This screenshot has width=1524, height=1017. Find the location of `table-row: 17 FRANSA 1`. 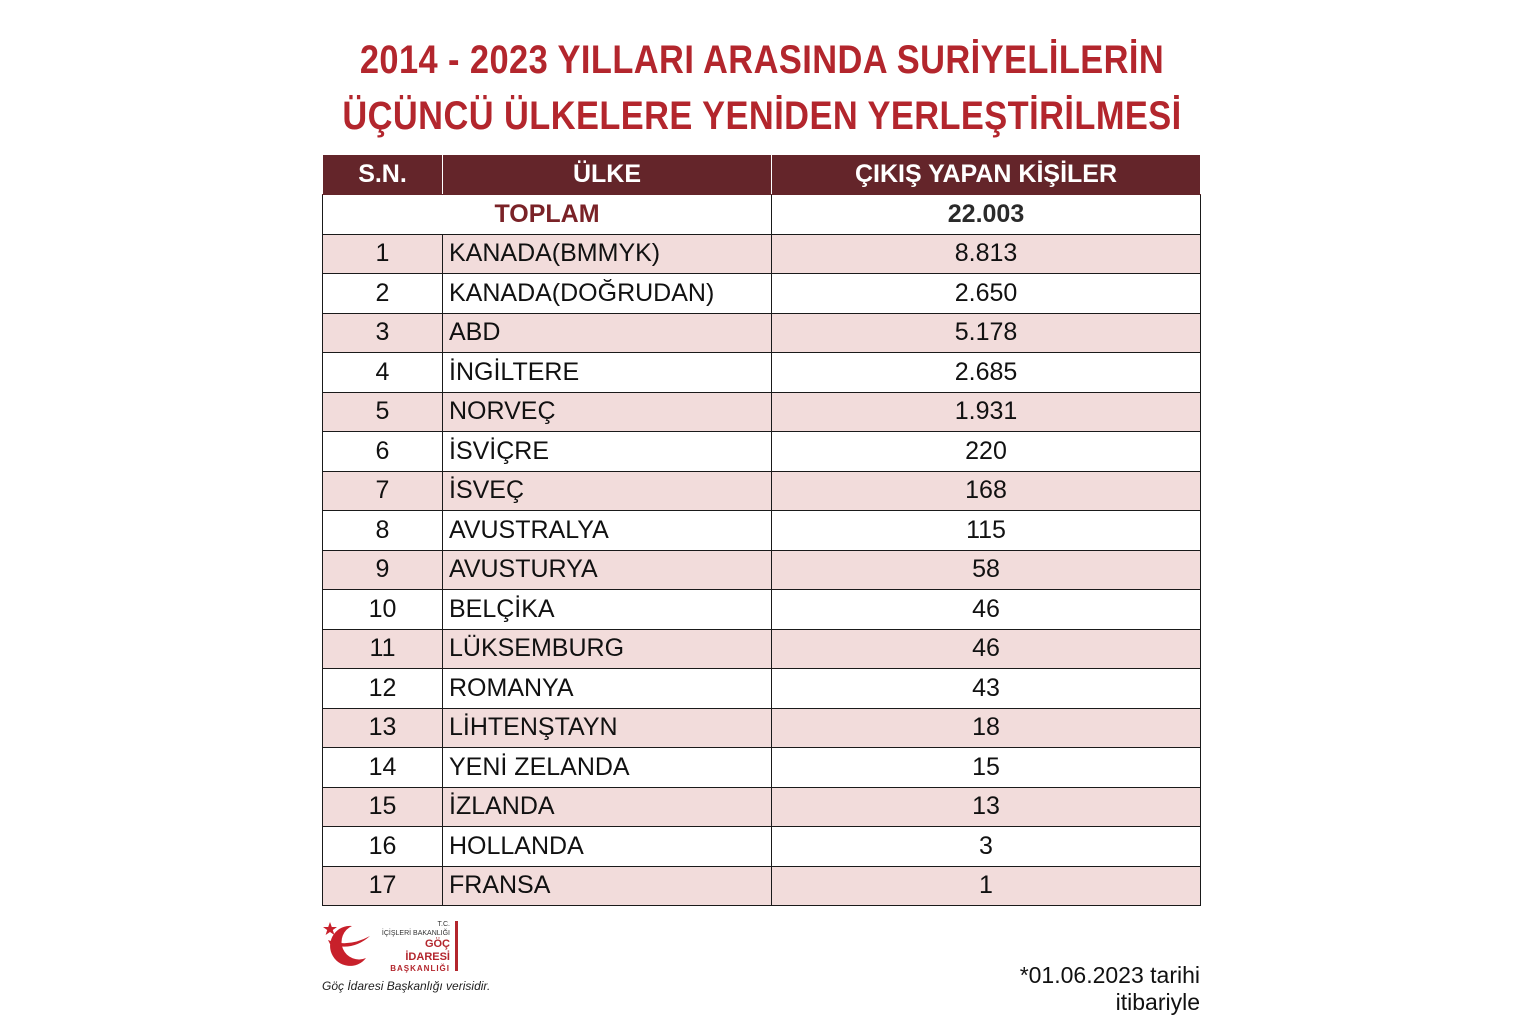

table-row: 17 FRANSA 1 is located at coordinates (761, 885).